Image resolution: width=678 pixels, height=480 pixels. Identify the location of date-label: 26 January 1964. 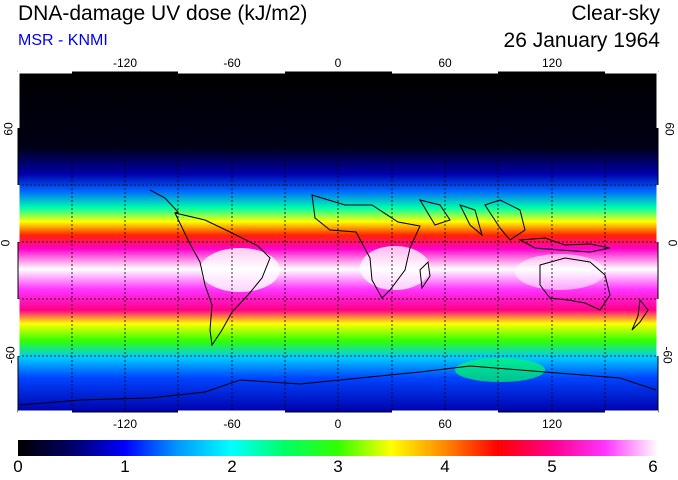
(581, 40).